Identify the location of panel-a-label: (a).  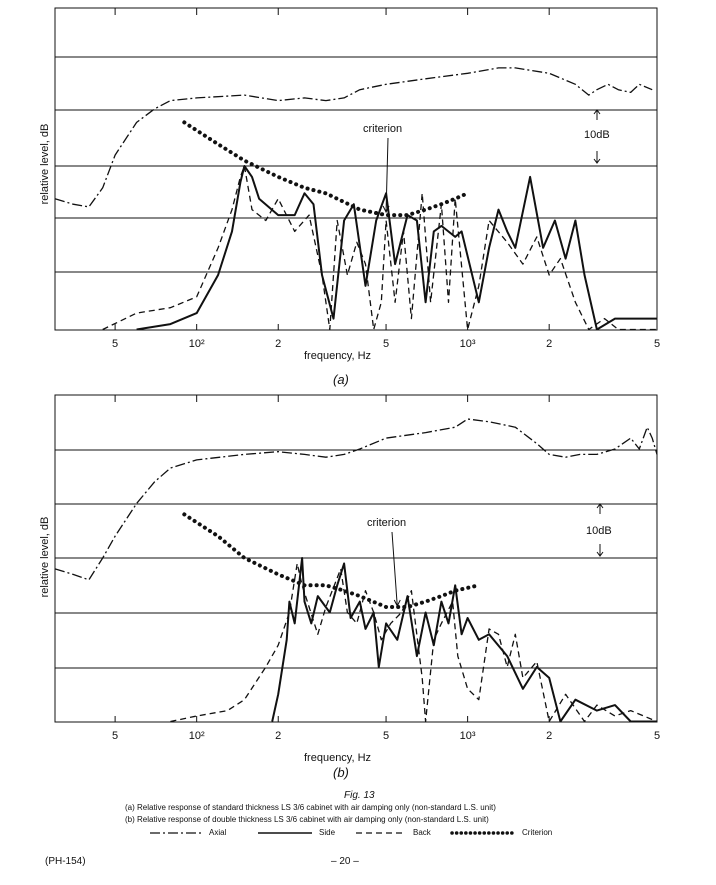
(341, 379).